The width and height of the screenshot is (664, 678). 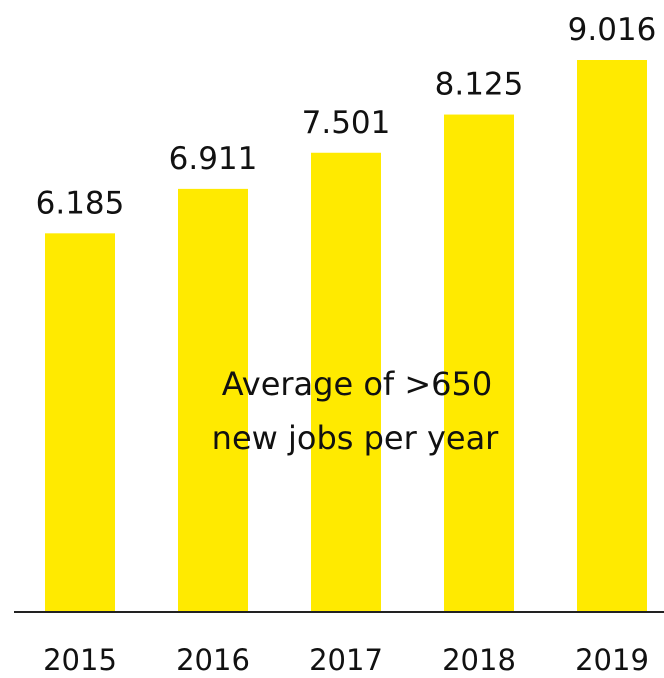 What do you see at coordinates (213, 400) in the screenshot?
I see `bar-2016` at bounding box center [213, 400].